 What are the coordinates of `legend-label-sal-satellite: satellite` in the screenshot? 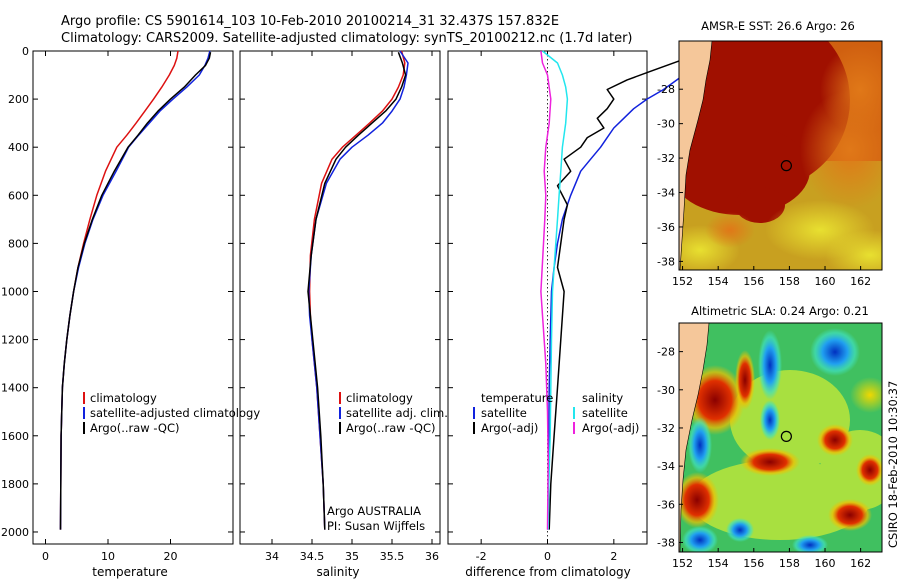 It's located at (605, 413).